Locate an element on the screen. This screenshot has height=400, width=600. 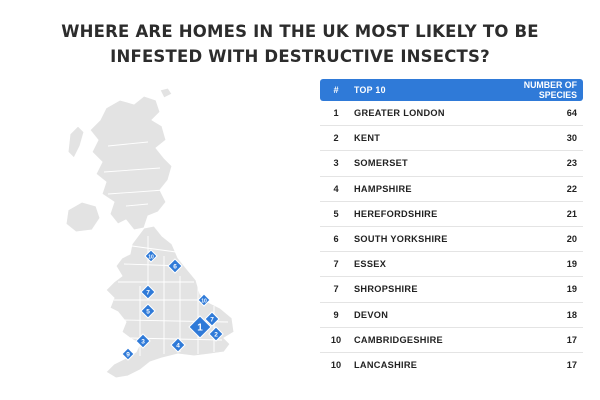
marker-label: 5 is located at coordinates (148, 311).